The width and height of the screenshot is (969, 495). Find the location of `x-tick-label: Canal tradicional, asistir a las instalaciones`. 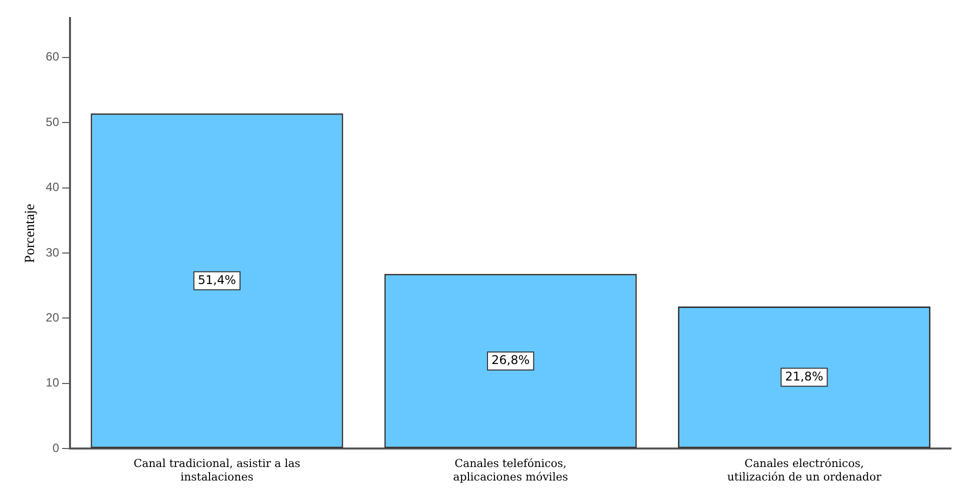

x-tick-label: Canal tradicional, asistir a las instalaciones is located at coordinates (217, 470).